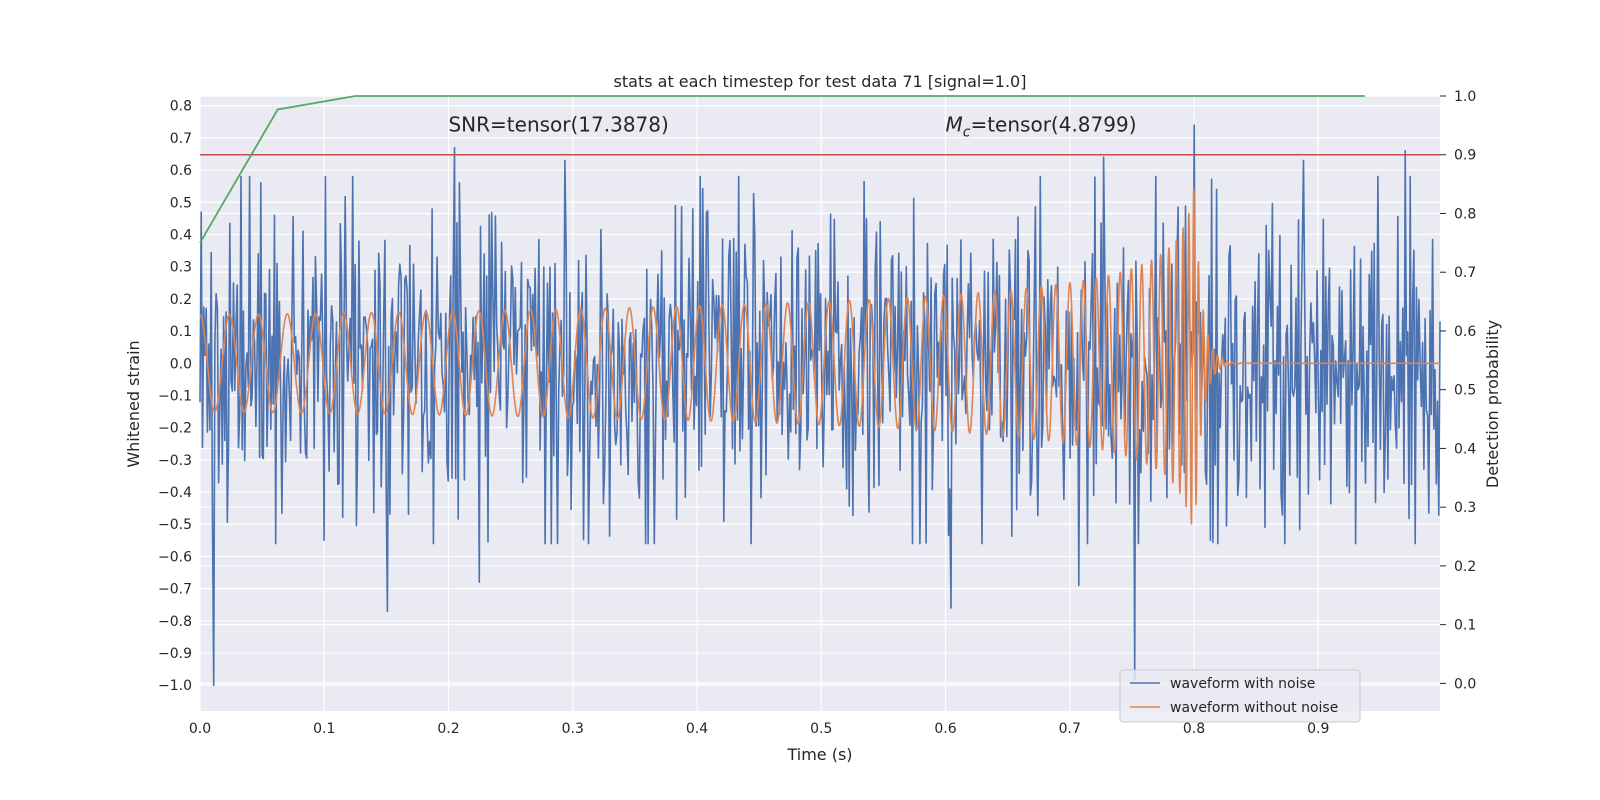 This screenshot has height=800, width=1600. Describe the element at coordinates (953, 124) in the screenshot. I see `chirp-mass-symbol: M` at that location.